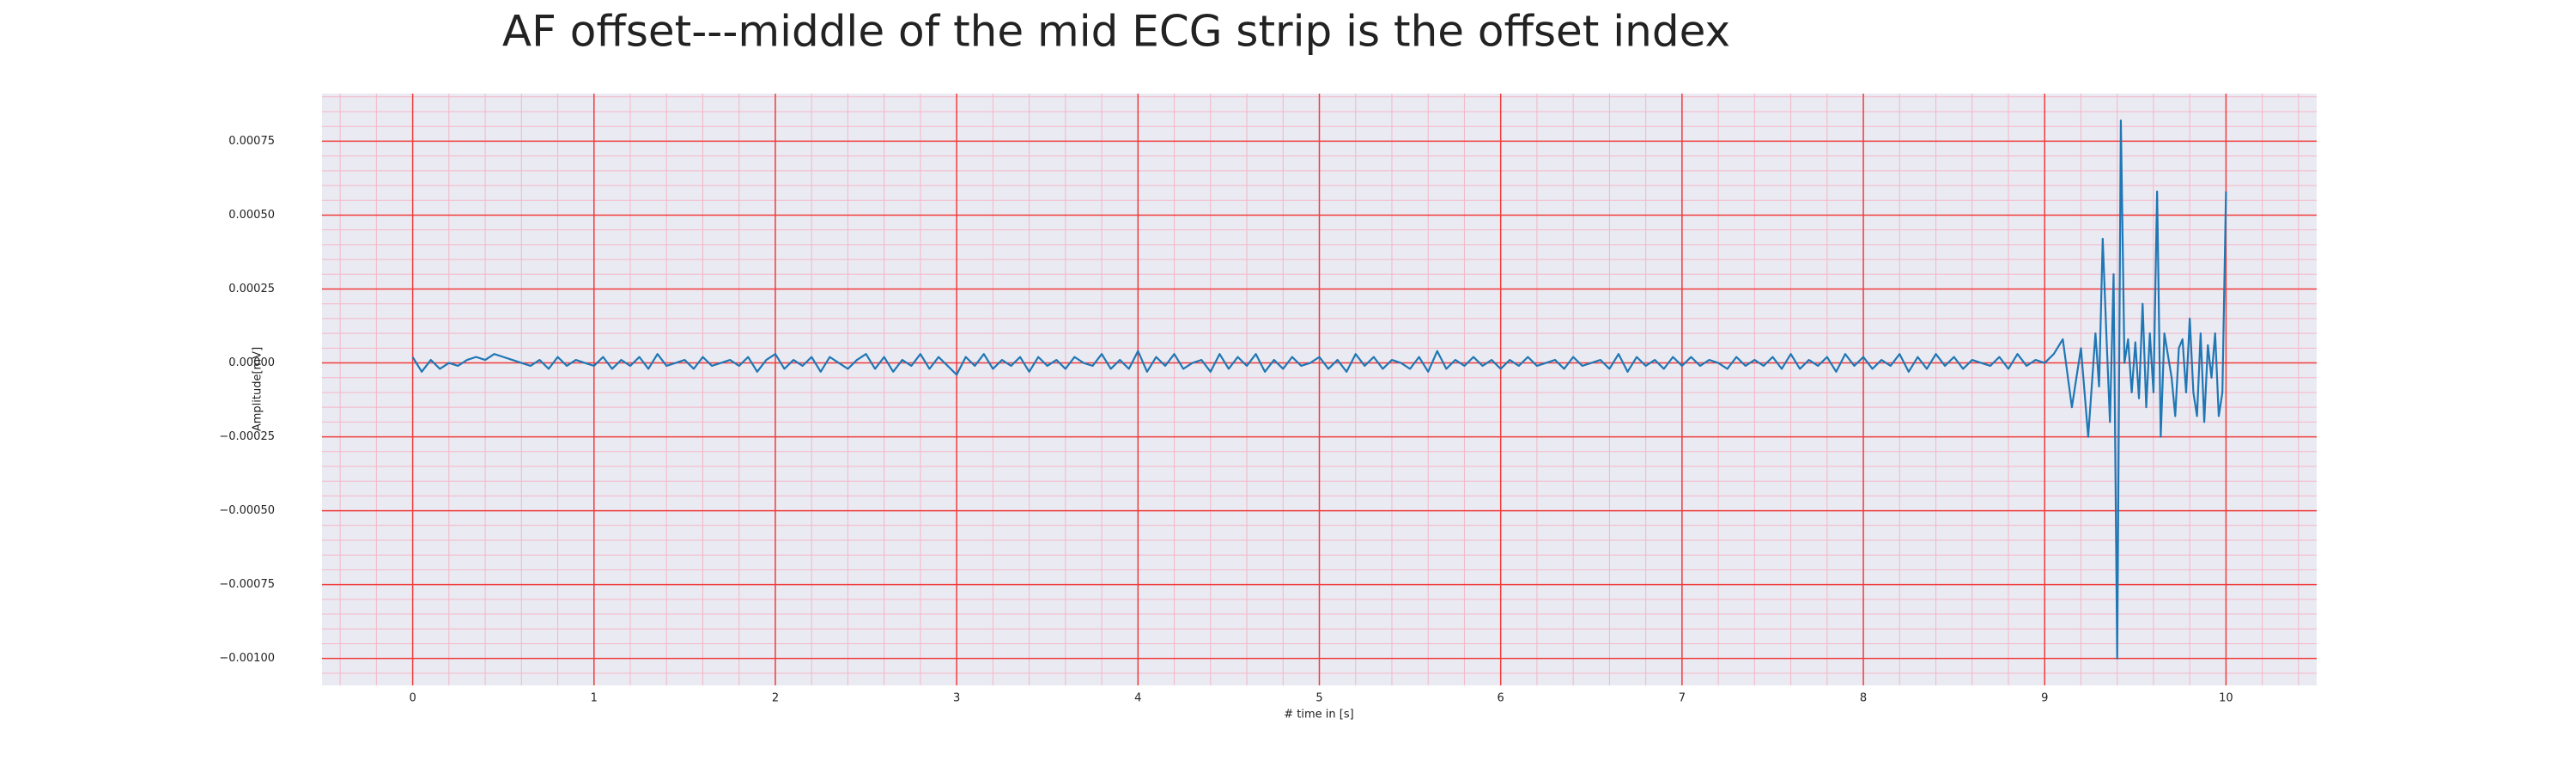 The height and width of the screenshot is (773, 2576). I want to click on y-tick-label: −0.00100, so click(247, 658).